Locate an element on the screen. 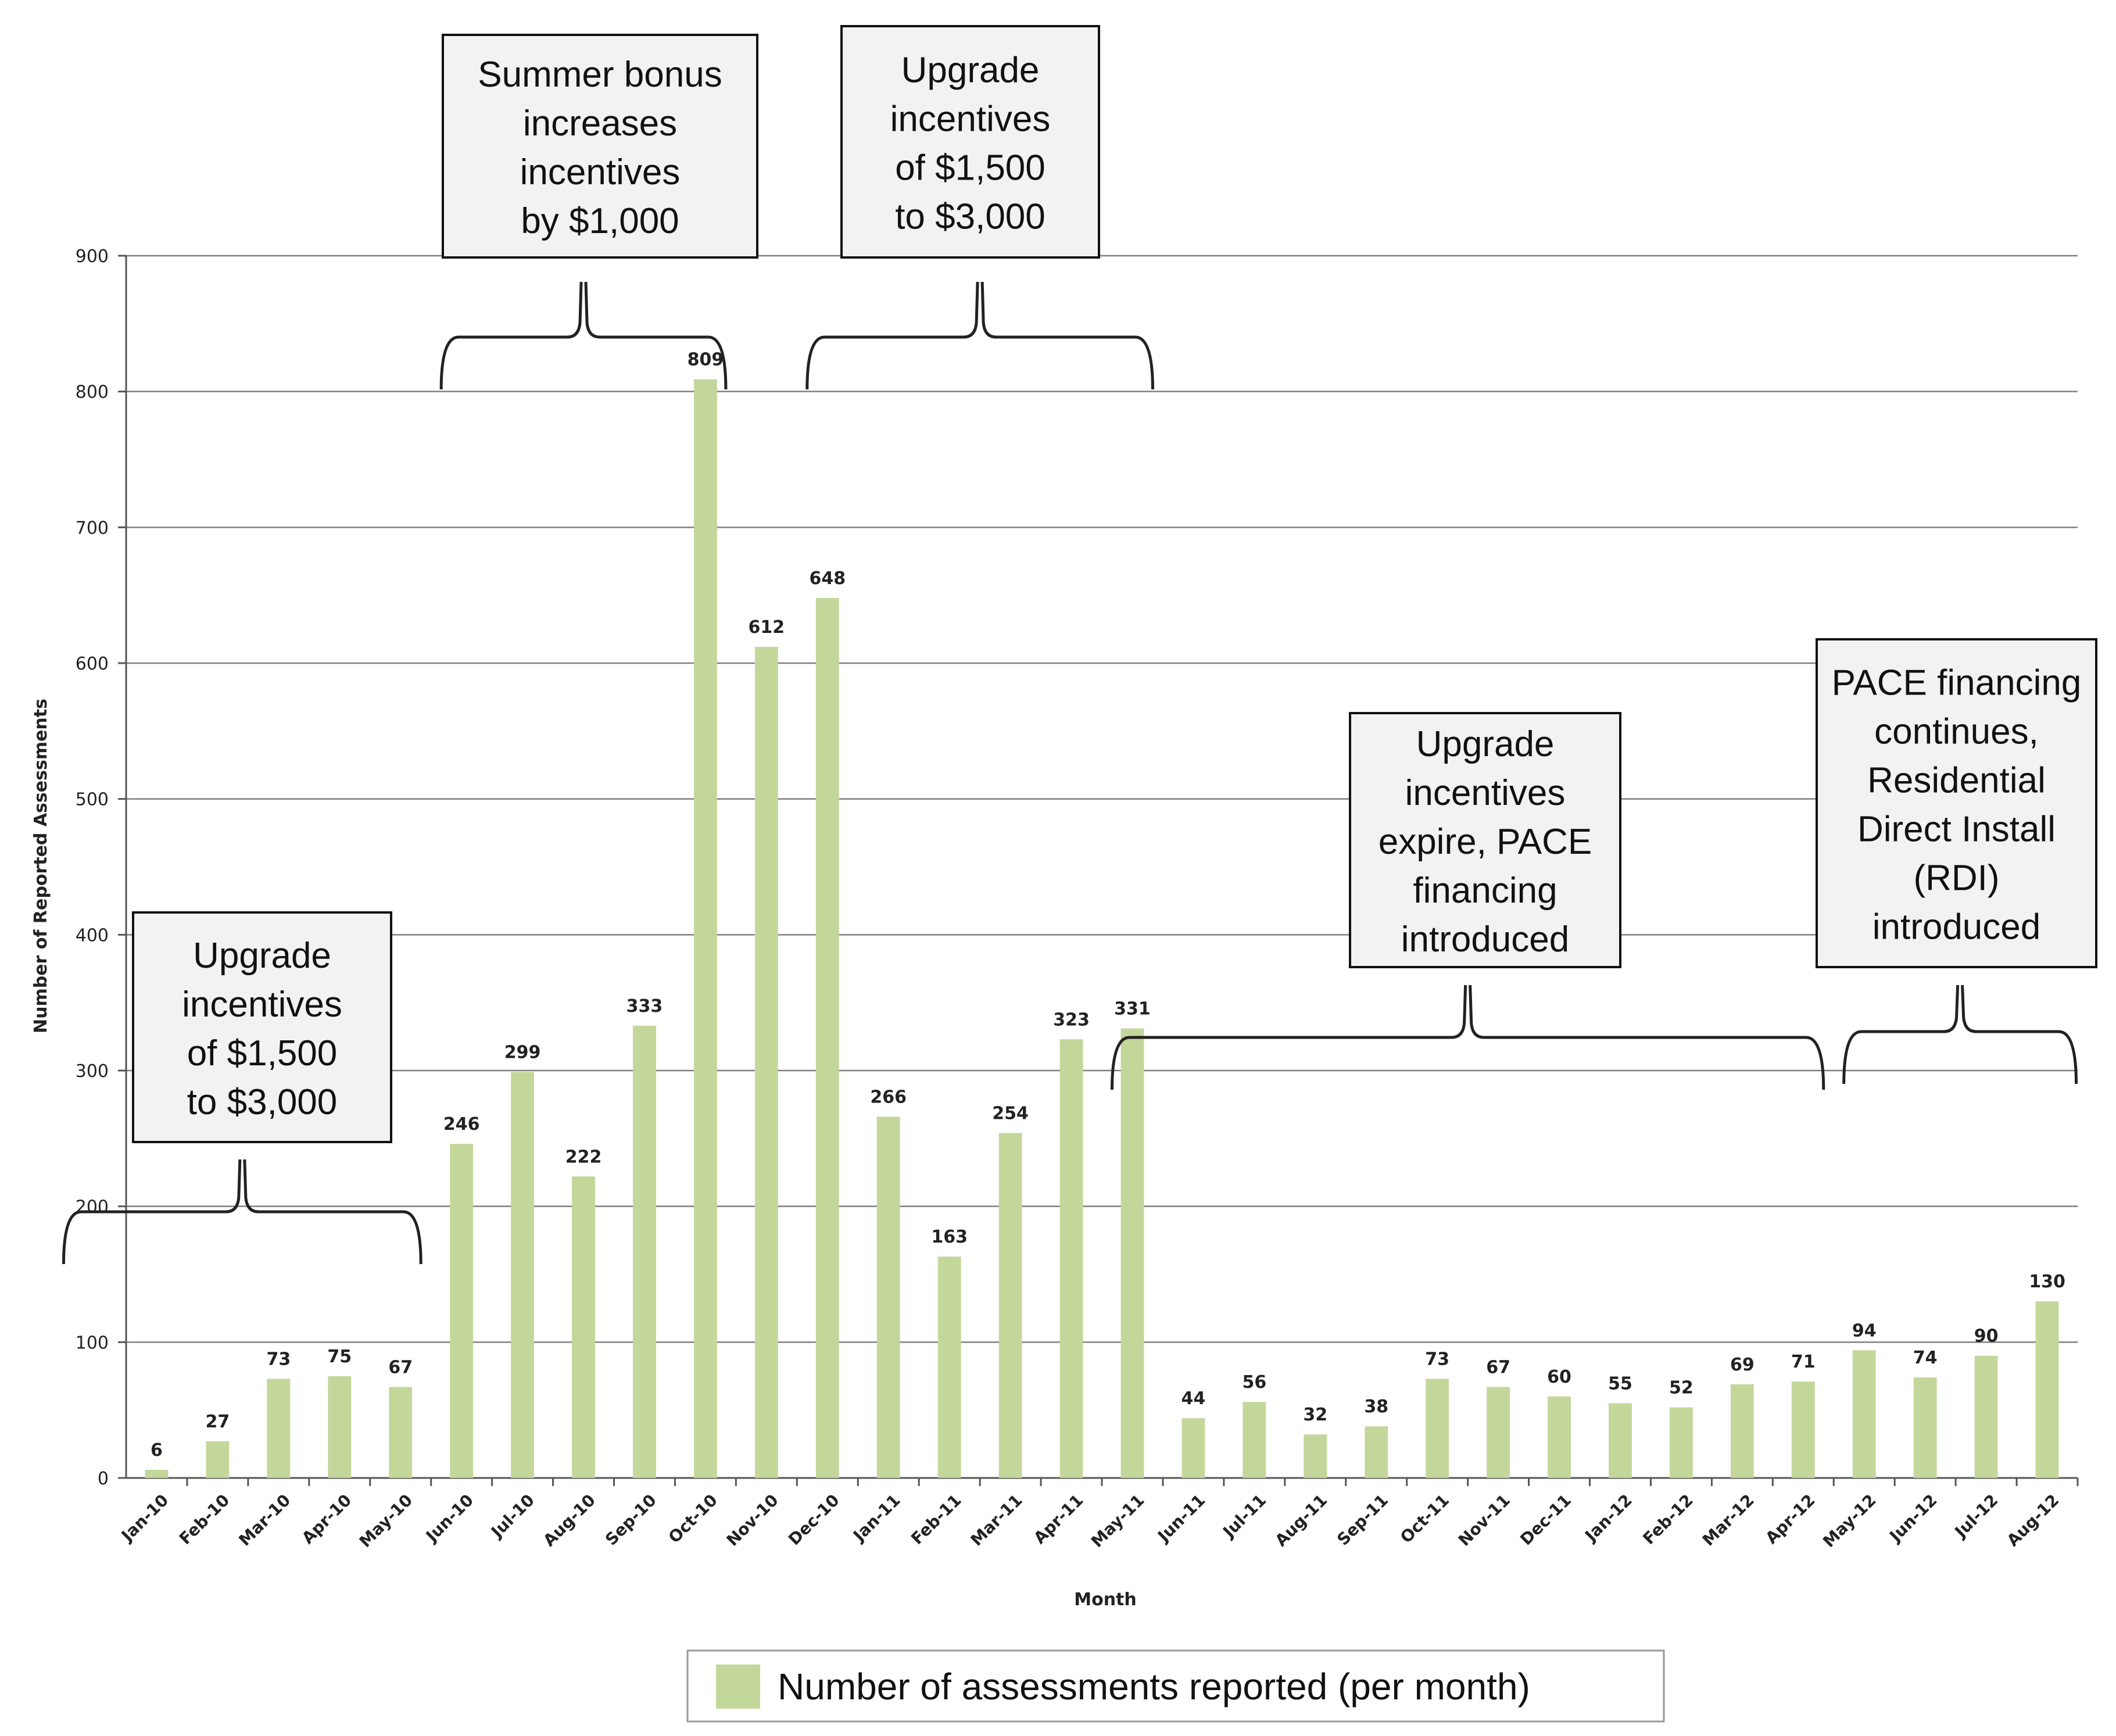 This screenshot has height=1736, width=2116. bar-label-Nov-10: 612 is located at coordinates (767, 627).